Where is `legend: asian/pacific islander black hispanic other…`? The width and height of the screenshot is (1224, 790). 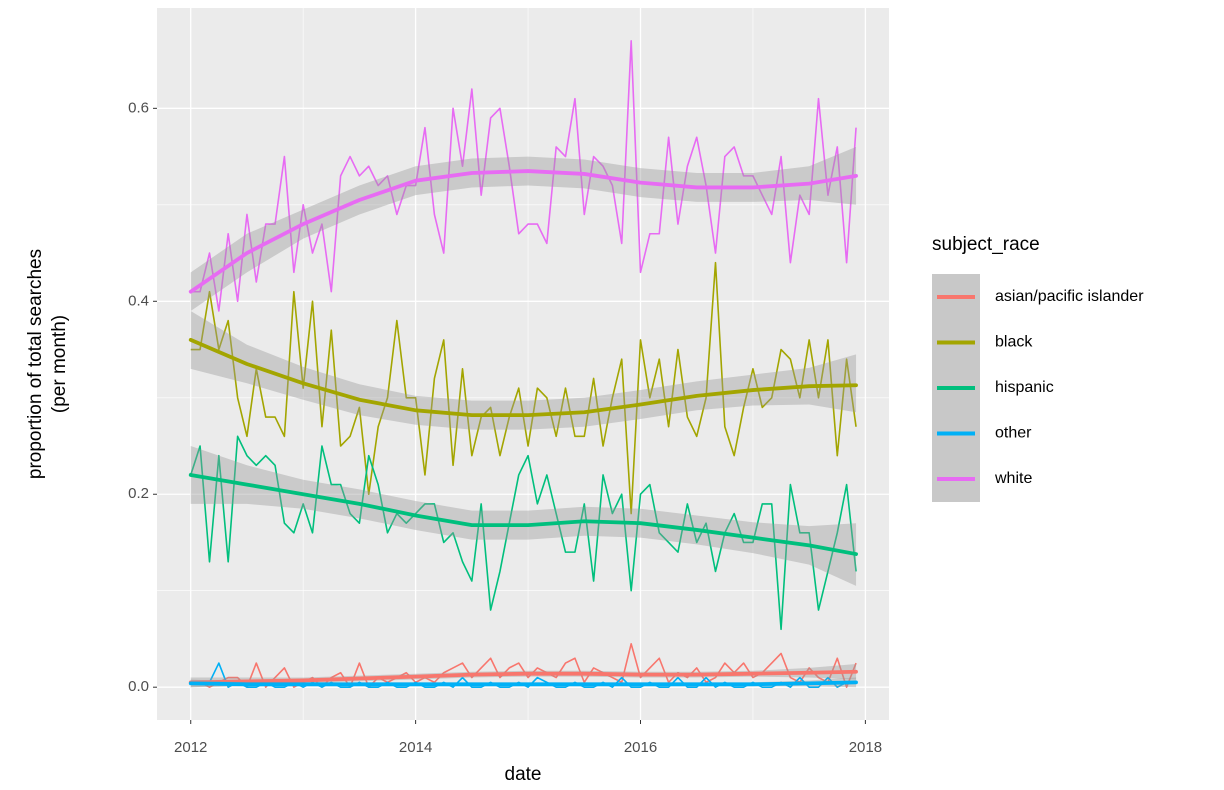 legend: asian/pacific islander black hispanic other… is located at coordinates (1038, 388).